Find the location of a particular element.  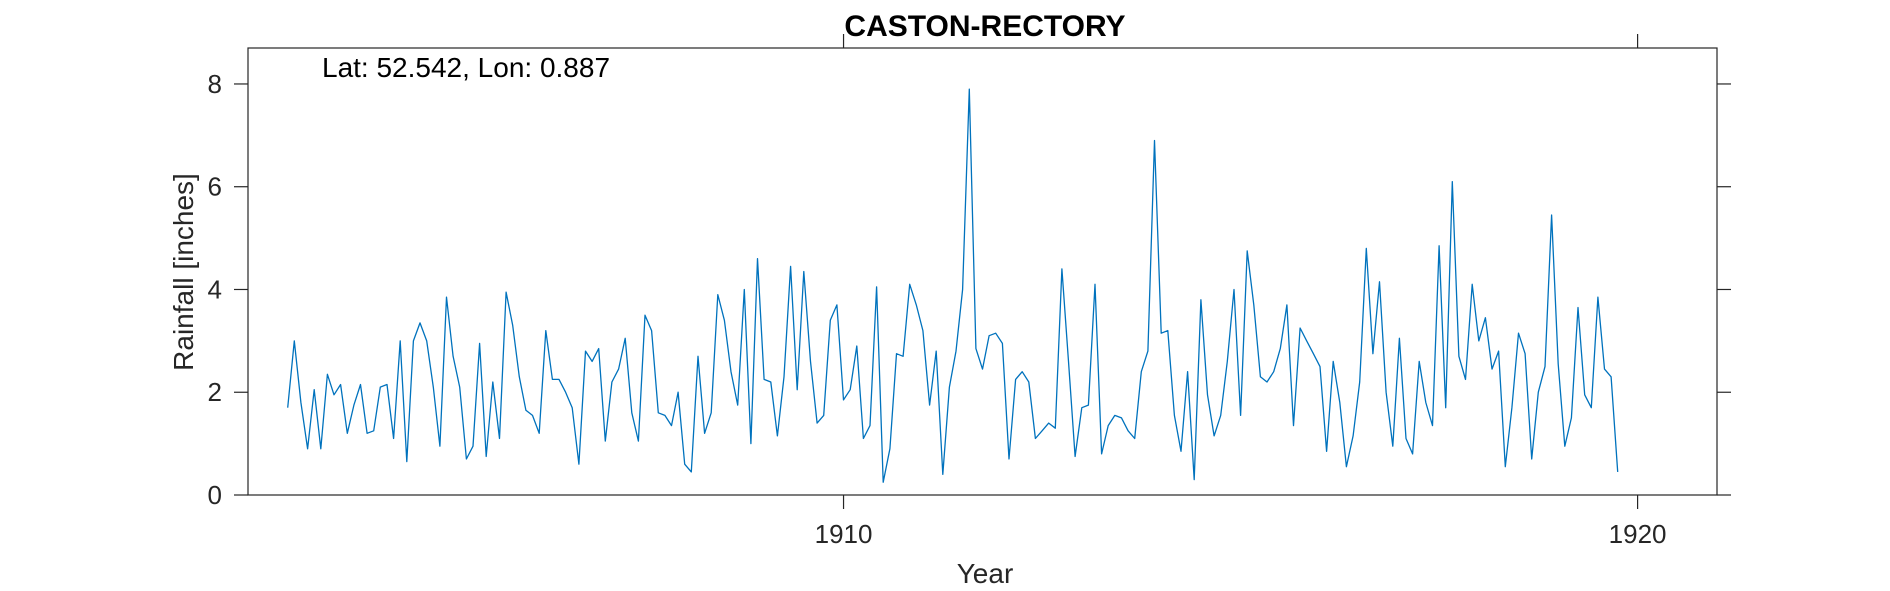

chart-title: CASTON-RECTORY is located at coordinates (984, 26).